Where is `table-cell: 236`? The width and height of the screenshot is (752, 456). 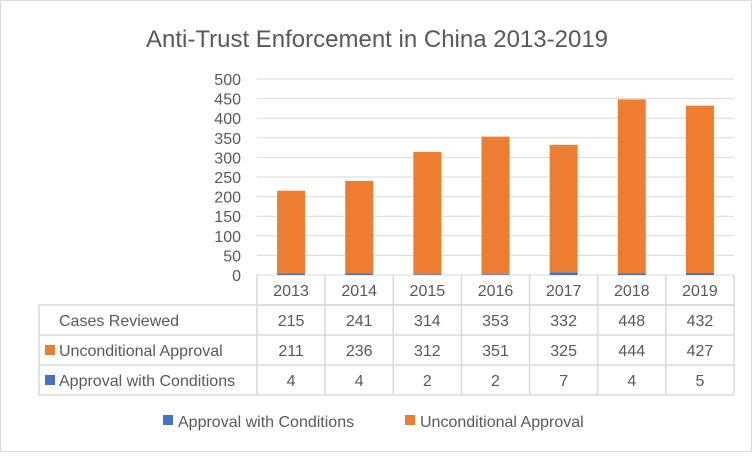
table-cell: 236 is located at coordinates (359, 351).